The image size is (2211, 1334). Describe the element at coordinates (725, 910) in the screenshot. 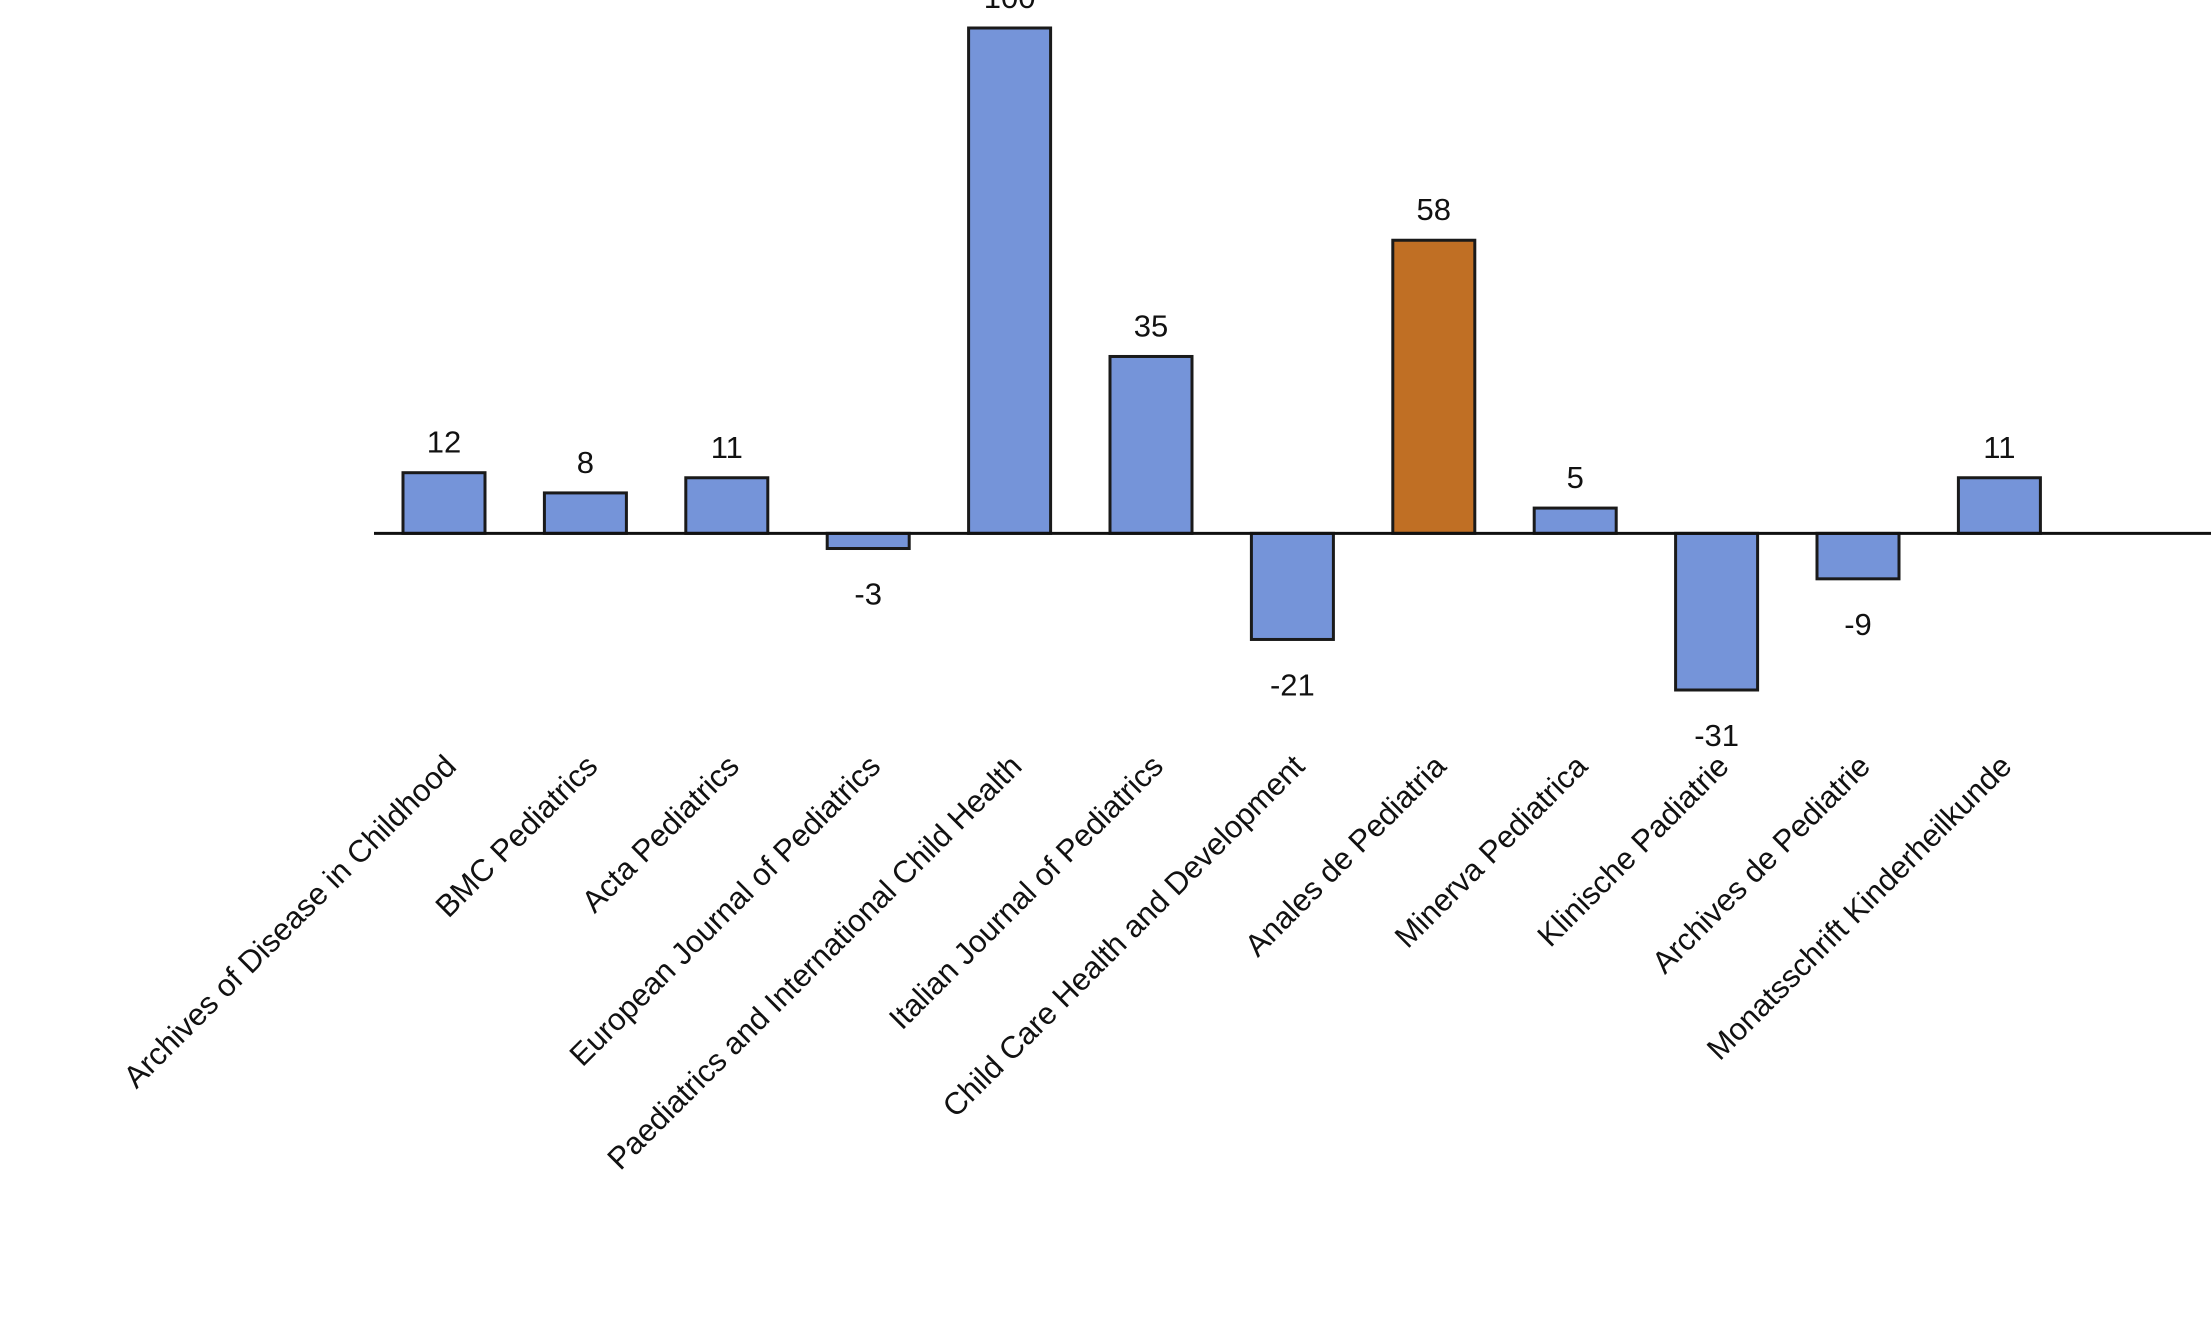

I see `x-tick-label: European Journal of Pediatrics` at that location.